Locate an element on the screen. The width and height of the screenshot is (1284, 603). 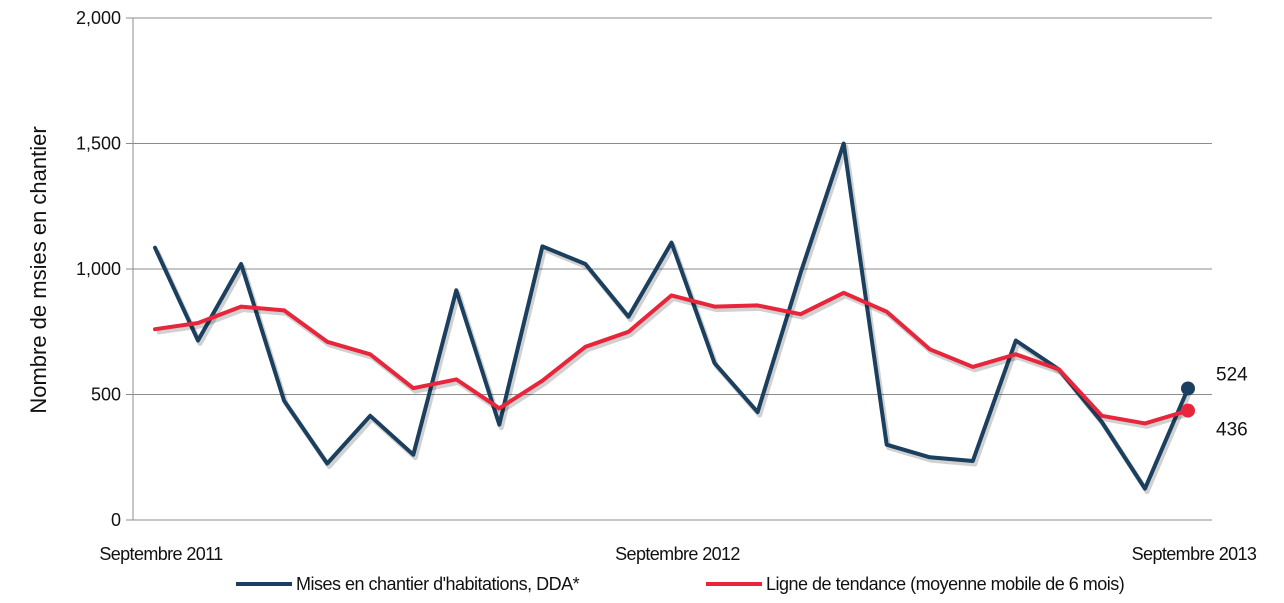
y-tick-label: 1,000 is located at coordinates (98, 269).